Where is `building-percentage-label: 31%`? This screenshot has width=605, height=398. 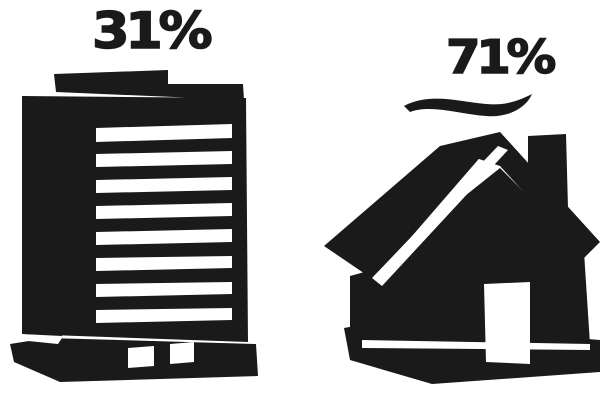
building-percentage-label: 31% is located at coordinates (152, 31).